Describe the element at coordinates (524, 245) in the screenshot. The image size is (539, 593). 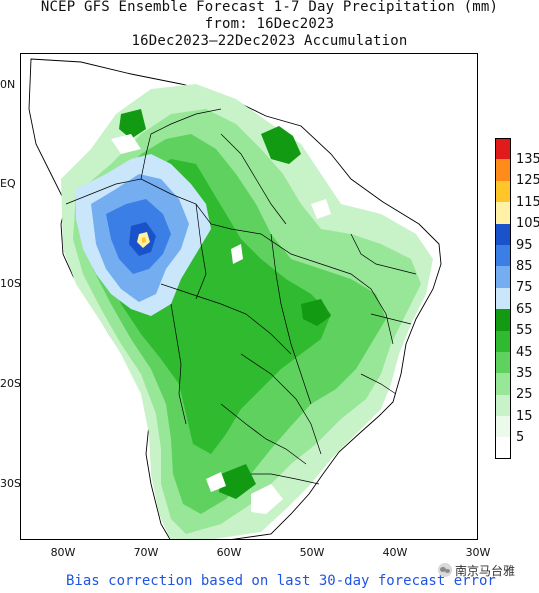
I see `legend-label: 95` at that location.